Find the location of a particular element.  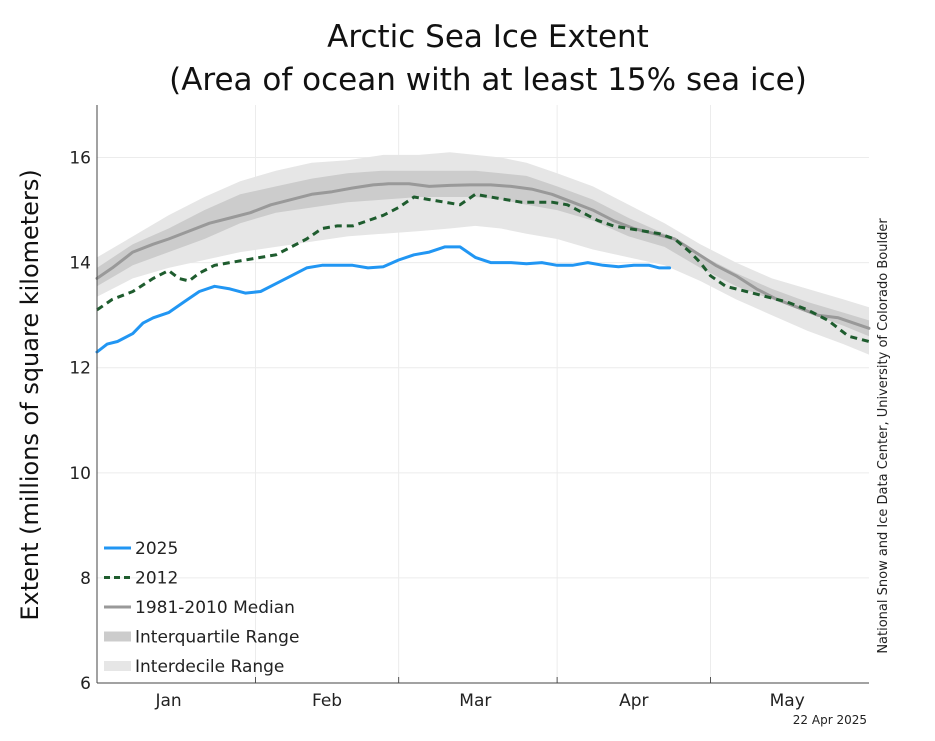

x-tick-label: May is located at coordinates (787, 701).